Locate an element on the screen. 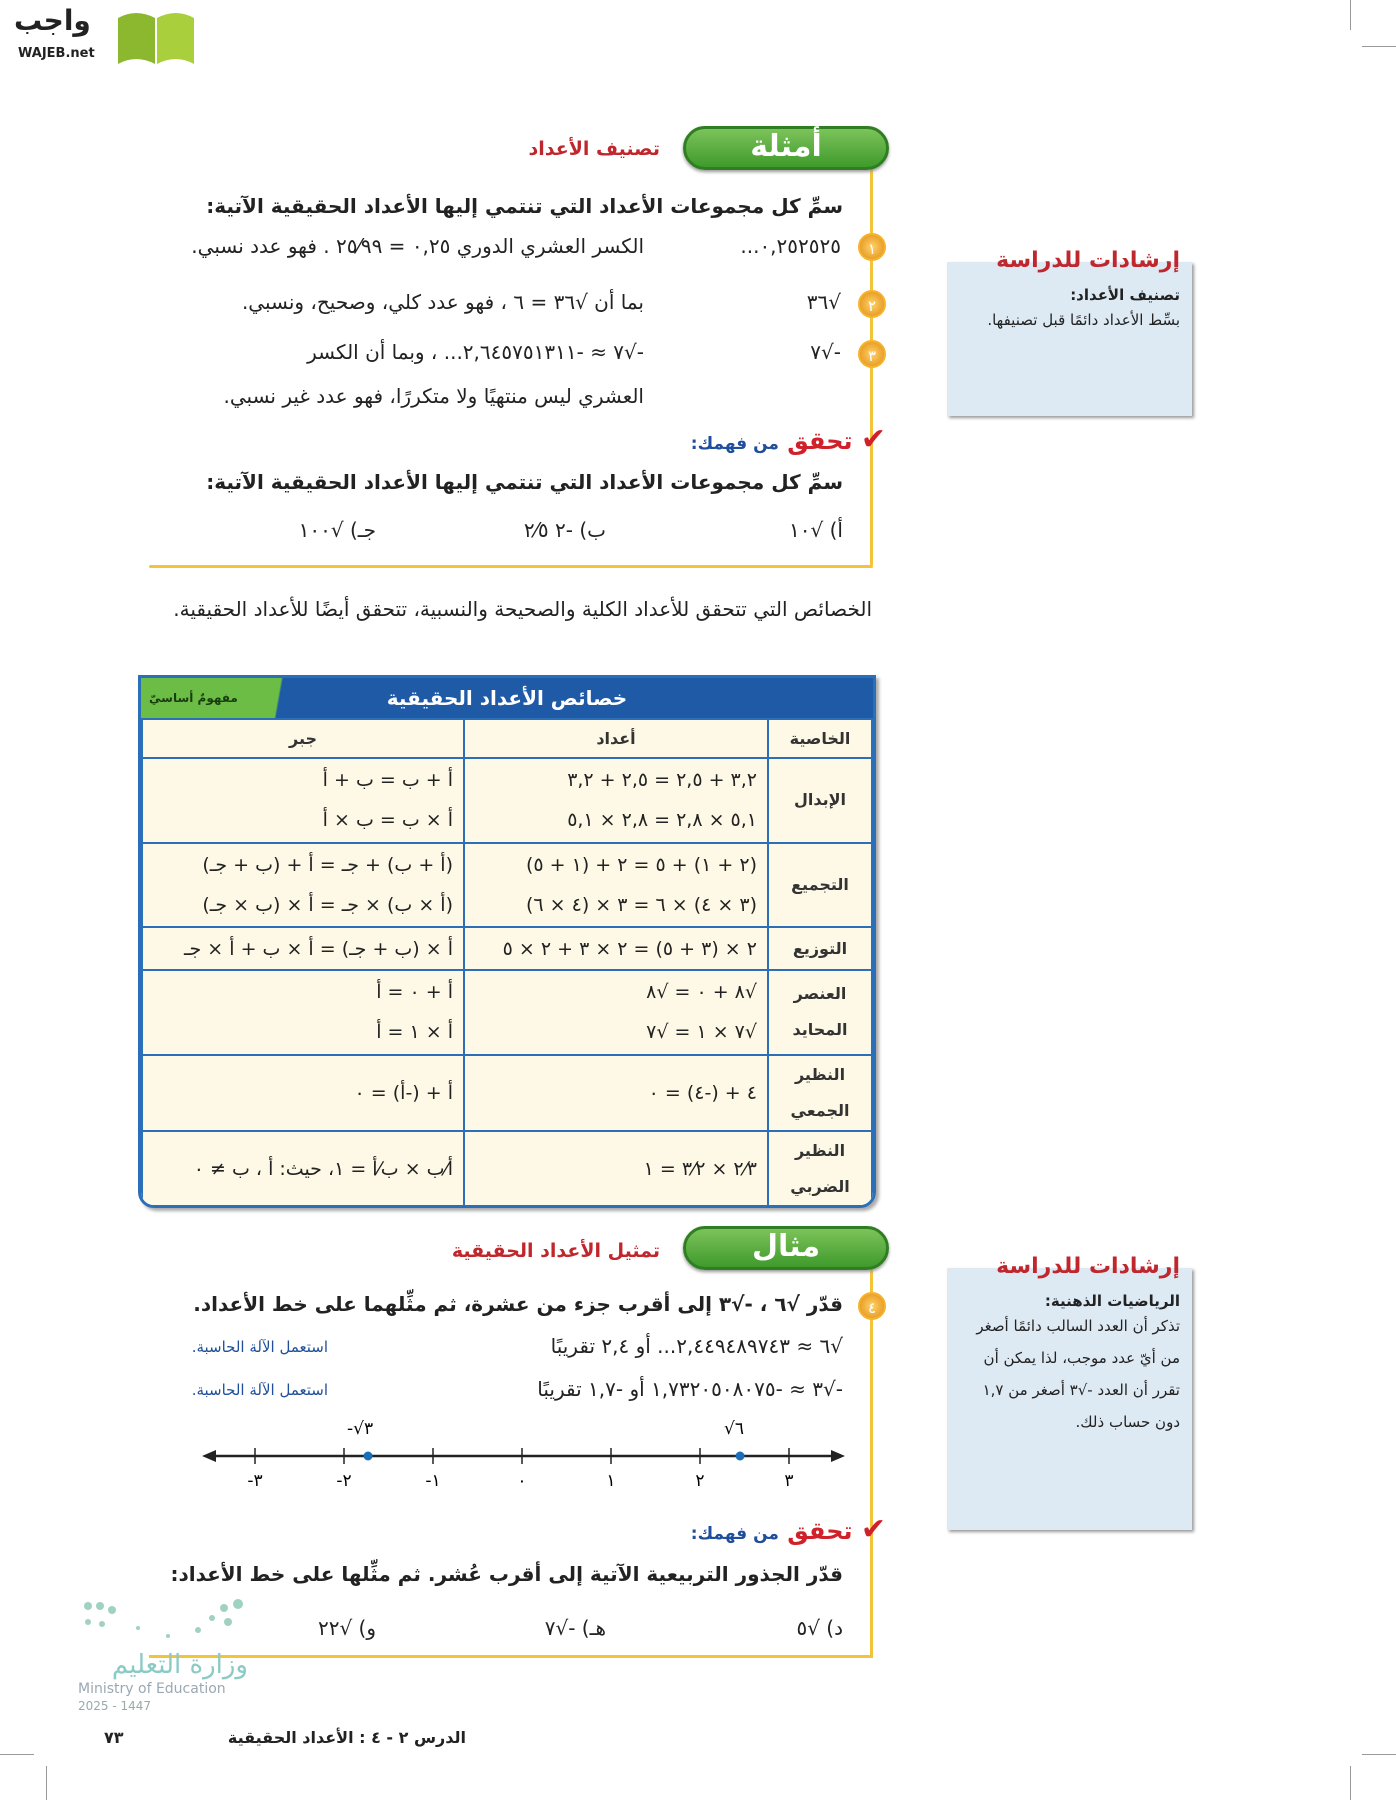 This screenshot has height=1800, width=1396. ministry-year: 2025 - 1447 is located at coordinates (115, 1706).